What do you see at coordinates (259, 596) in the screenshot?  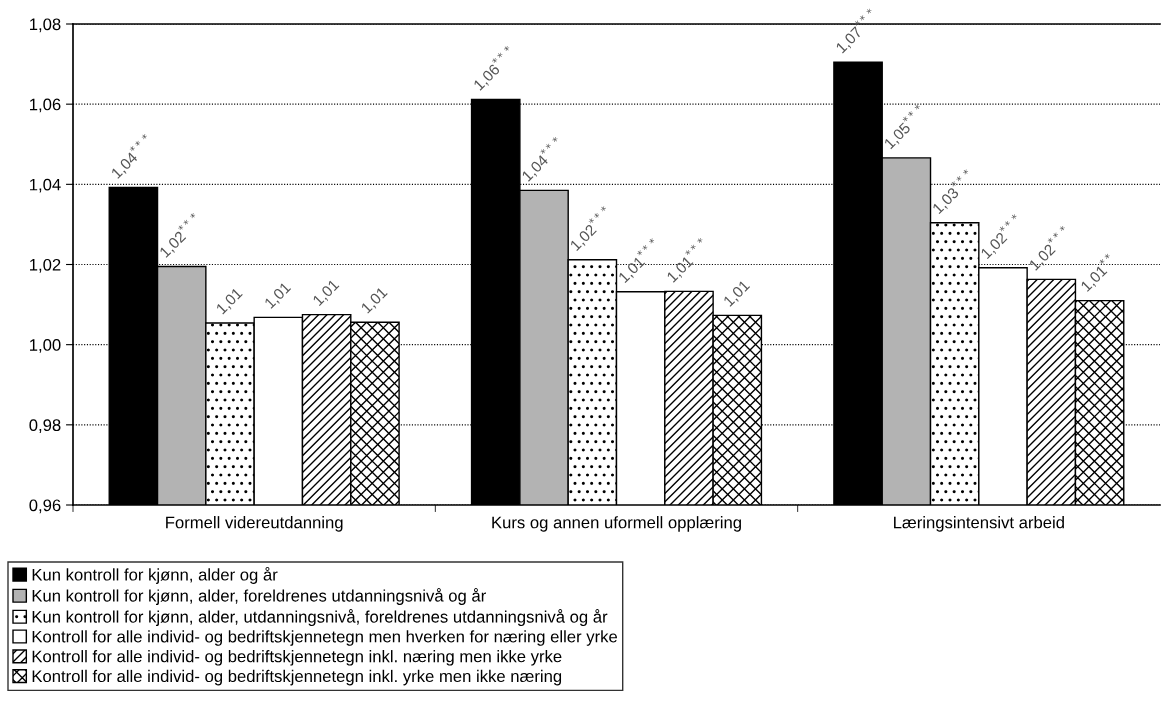 I see `legend-label: Kun kontroll for kjønn, alder, foreldrenes utdanningsnivå og år` at bounding box center [259, 596].